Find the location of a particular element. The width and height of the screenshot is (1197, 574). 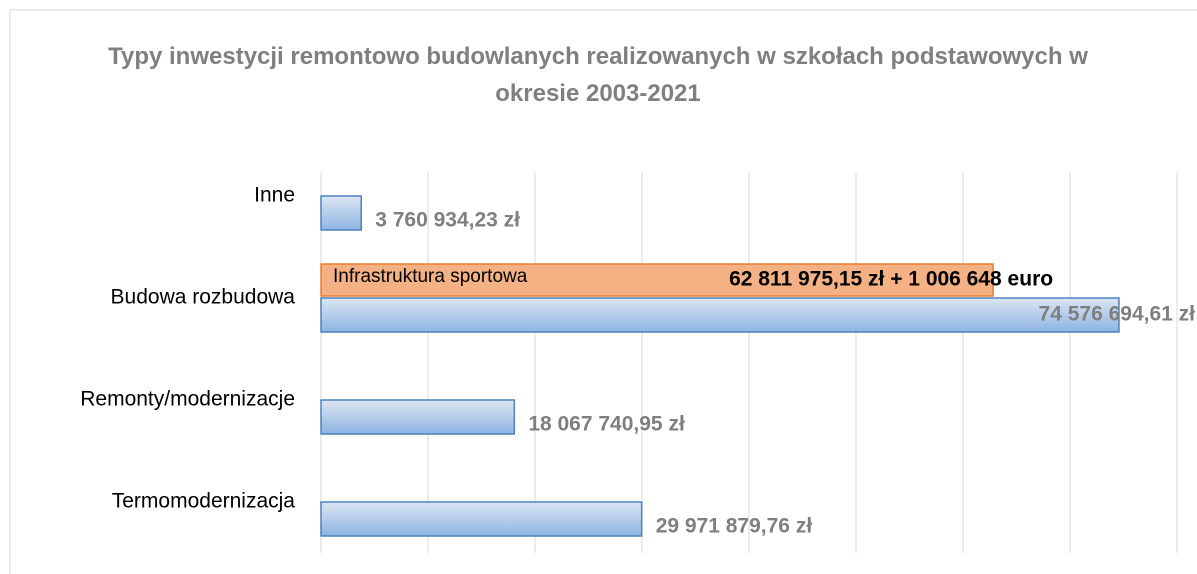

data-label: 18 067 740,95 zł is located at coordinates (606, 424).